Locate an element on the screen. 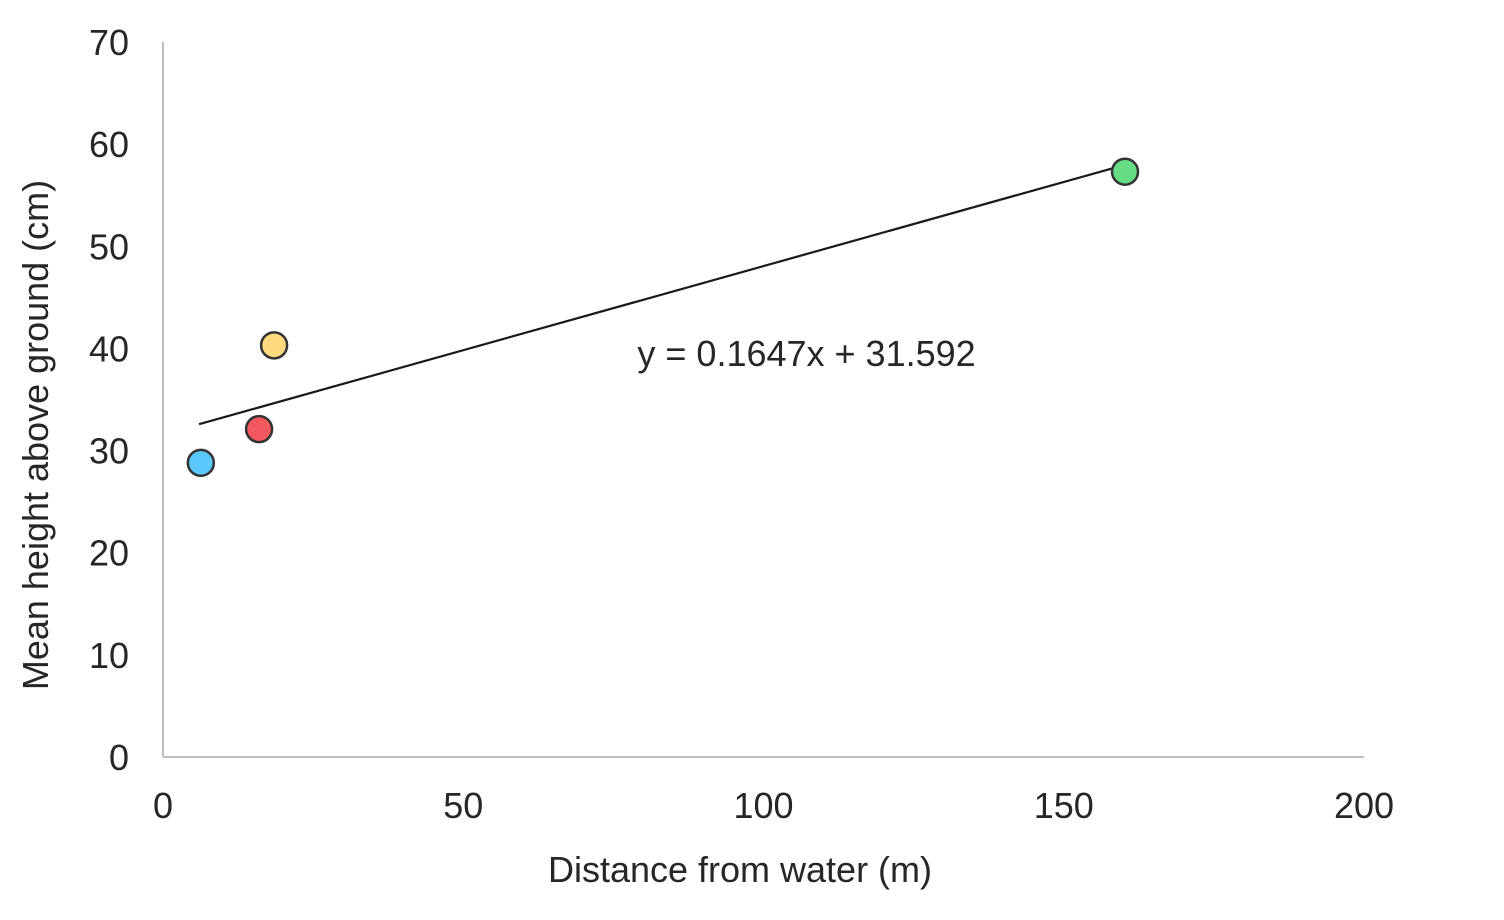 Image resolution: width=1504 pixels, height=920 pixels. y-tick-label: 20 is located at coordinates (109, 553).